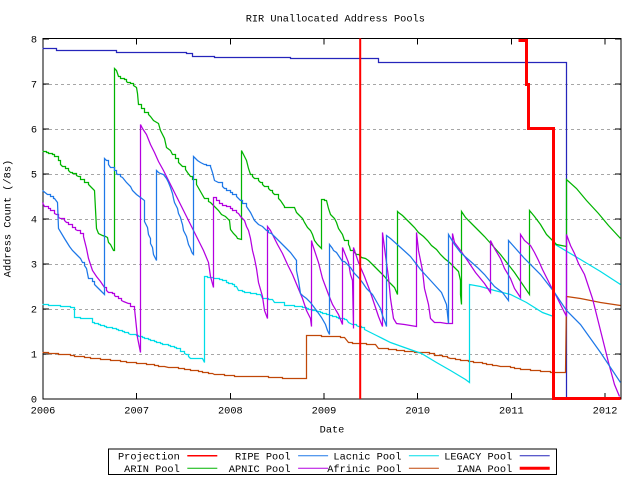 The image size is (640, 480). Describe the element at coordinates (230, 412) in the screenshot. I see `svg-text: 2008` at that location.